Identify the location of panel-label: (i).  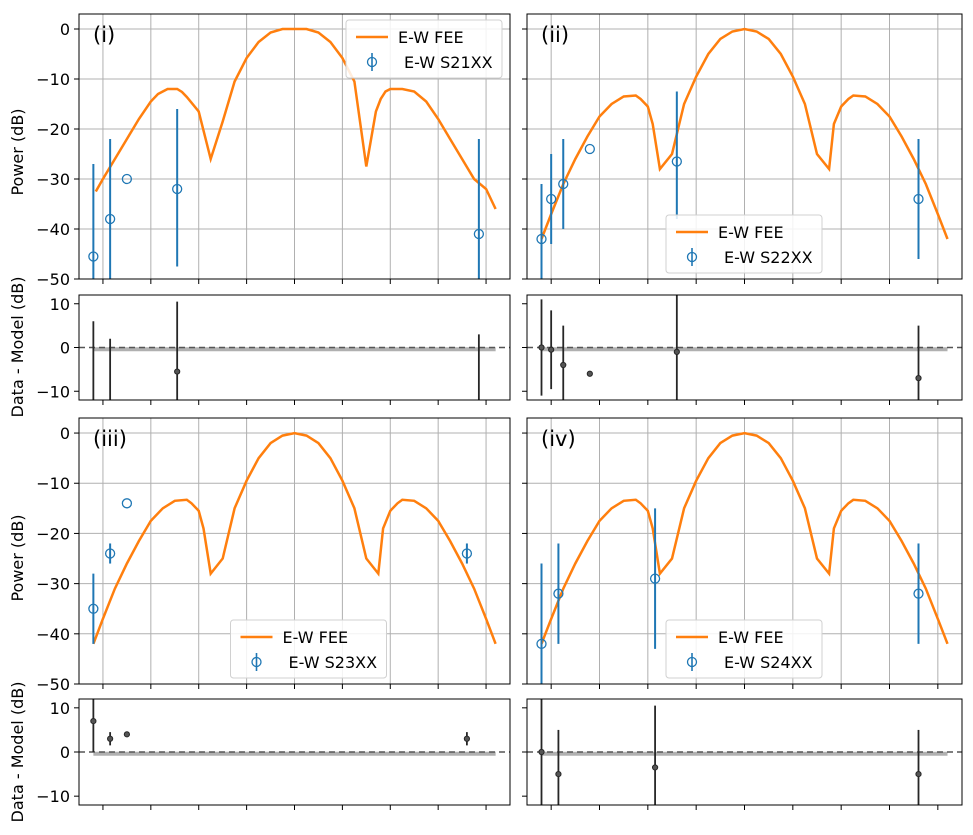
(104, 35).